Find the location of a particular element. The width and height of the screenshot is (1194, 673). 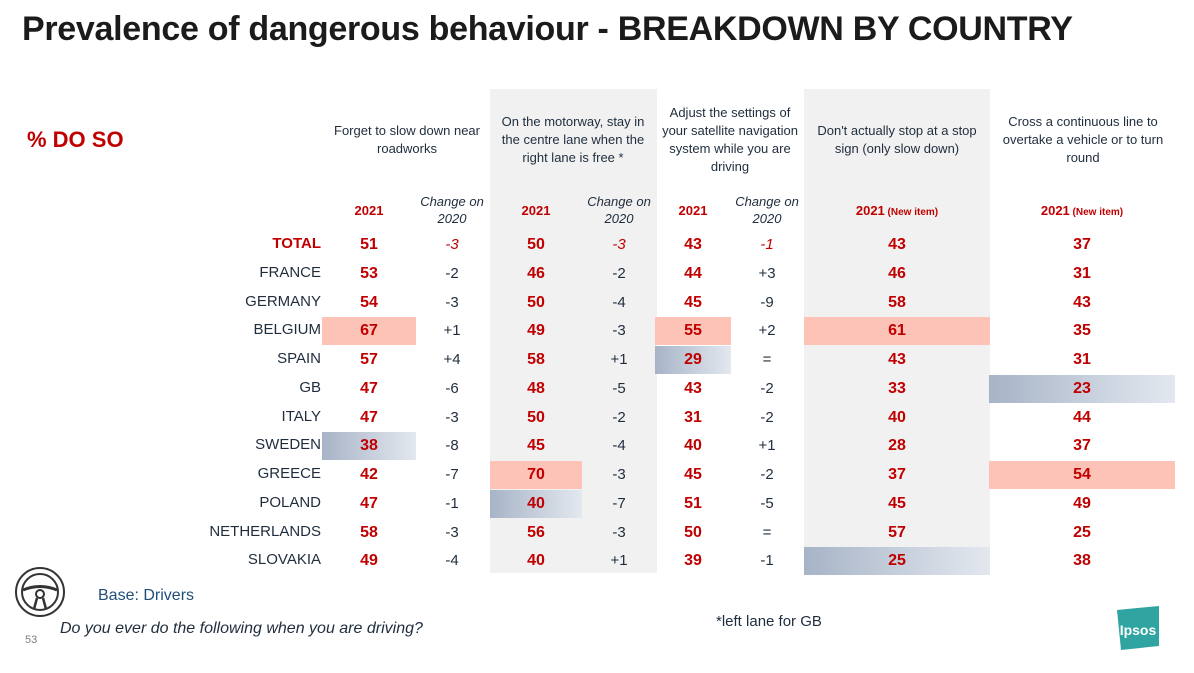

value-cell: 29 is located at coordinates (693, 360).